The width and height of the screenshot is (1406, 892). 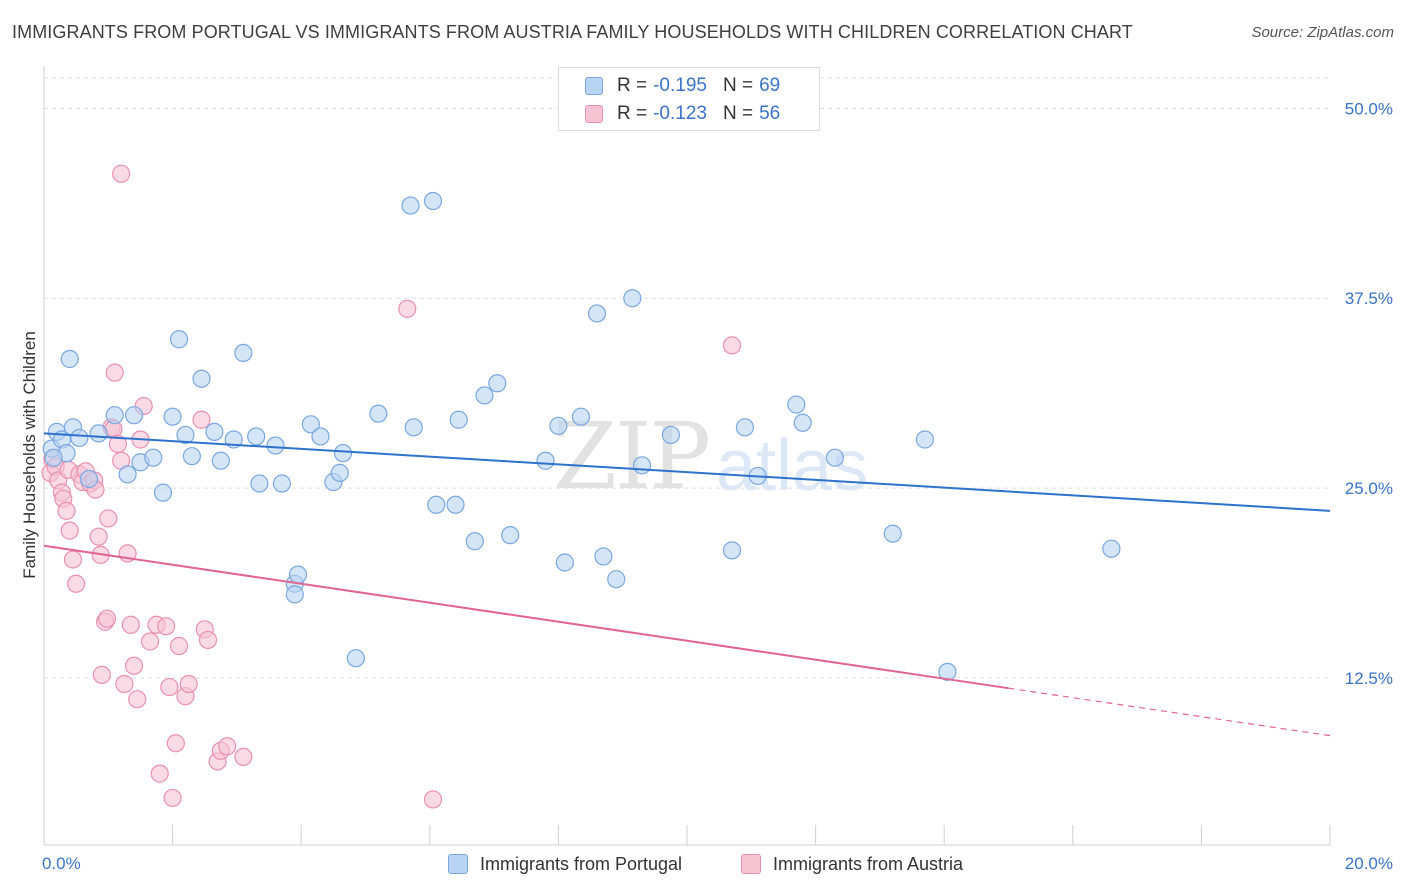 I want to click on bottom-legend-austria: Immigrants from Austria, so click(x=852, y=864).